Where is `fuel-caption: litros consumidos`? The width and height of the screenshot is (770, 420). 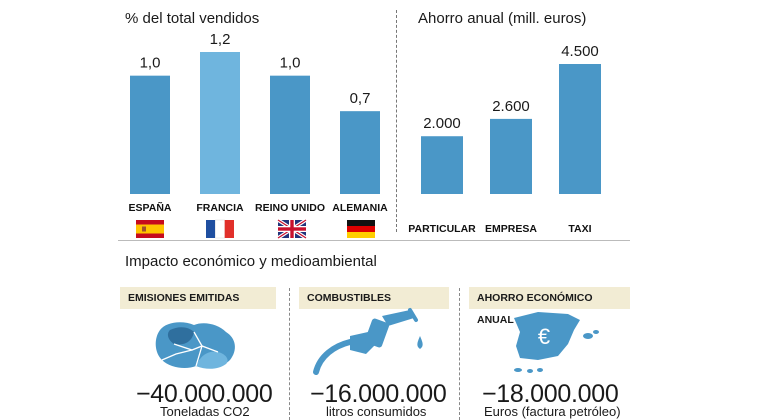 fuel-caption: litros consumidos is located at coordinates (376, 411).